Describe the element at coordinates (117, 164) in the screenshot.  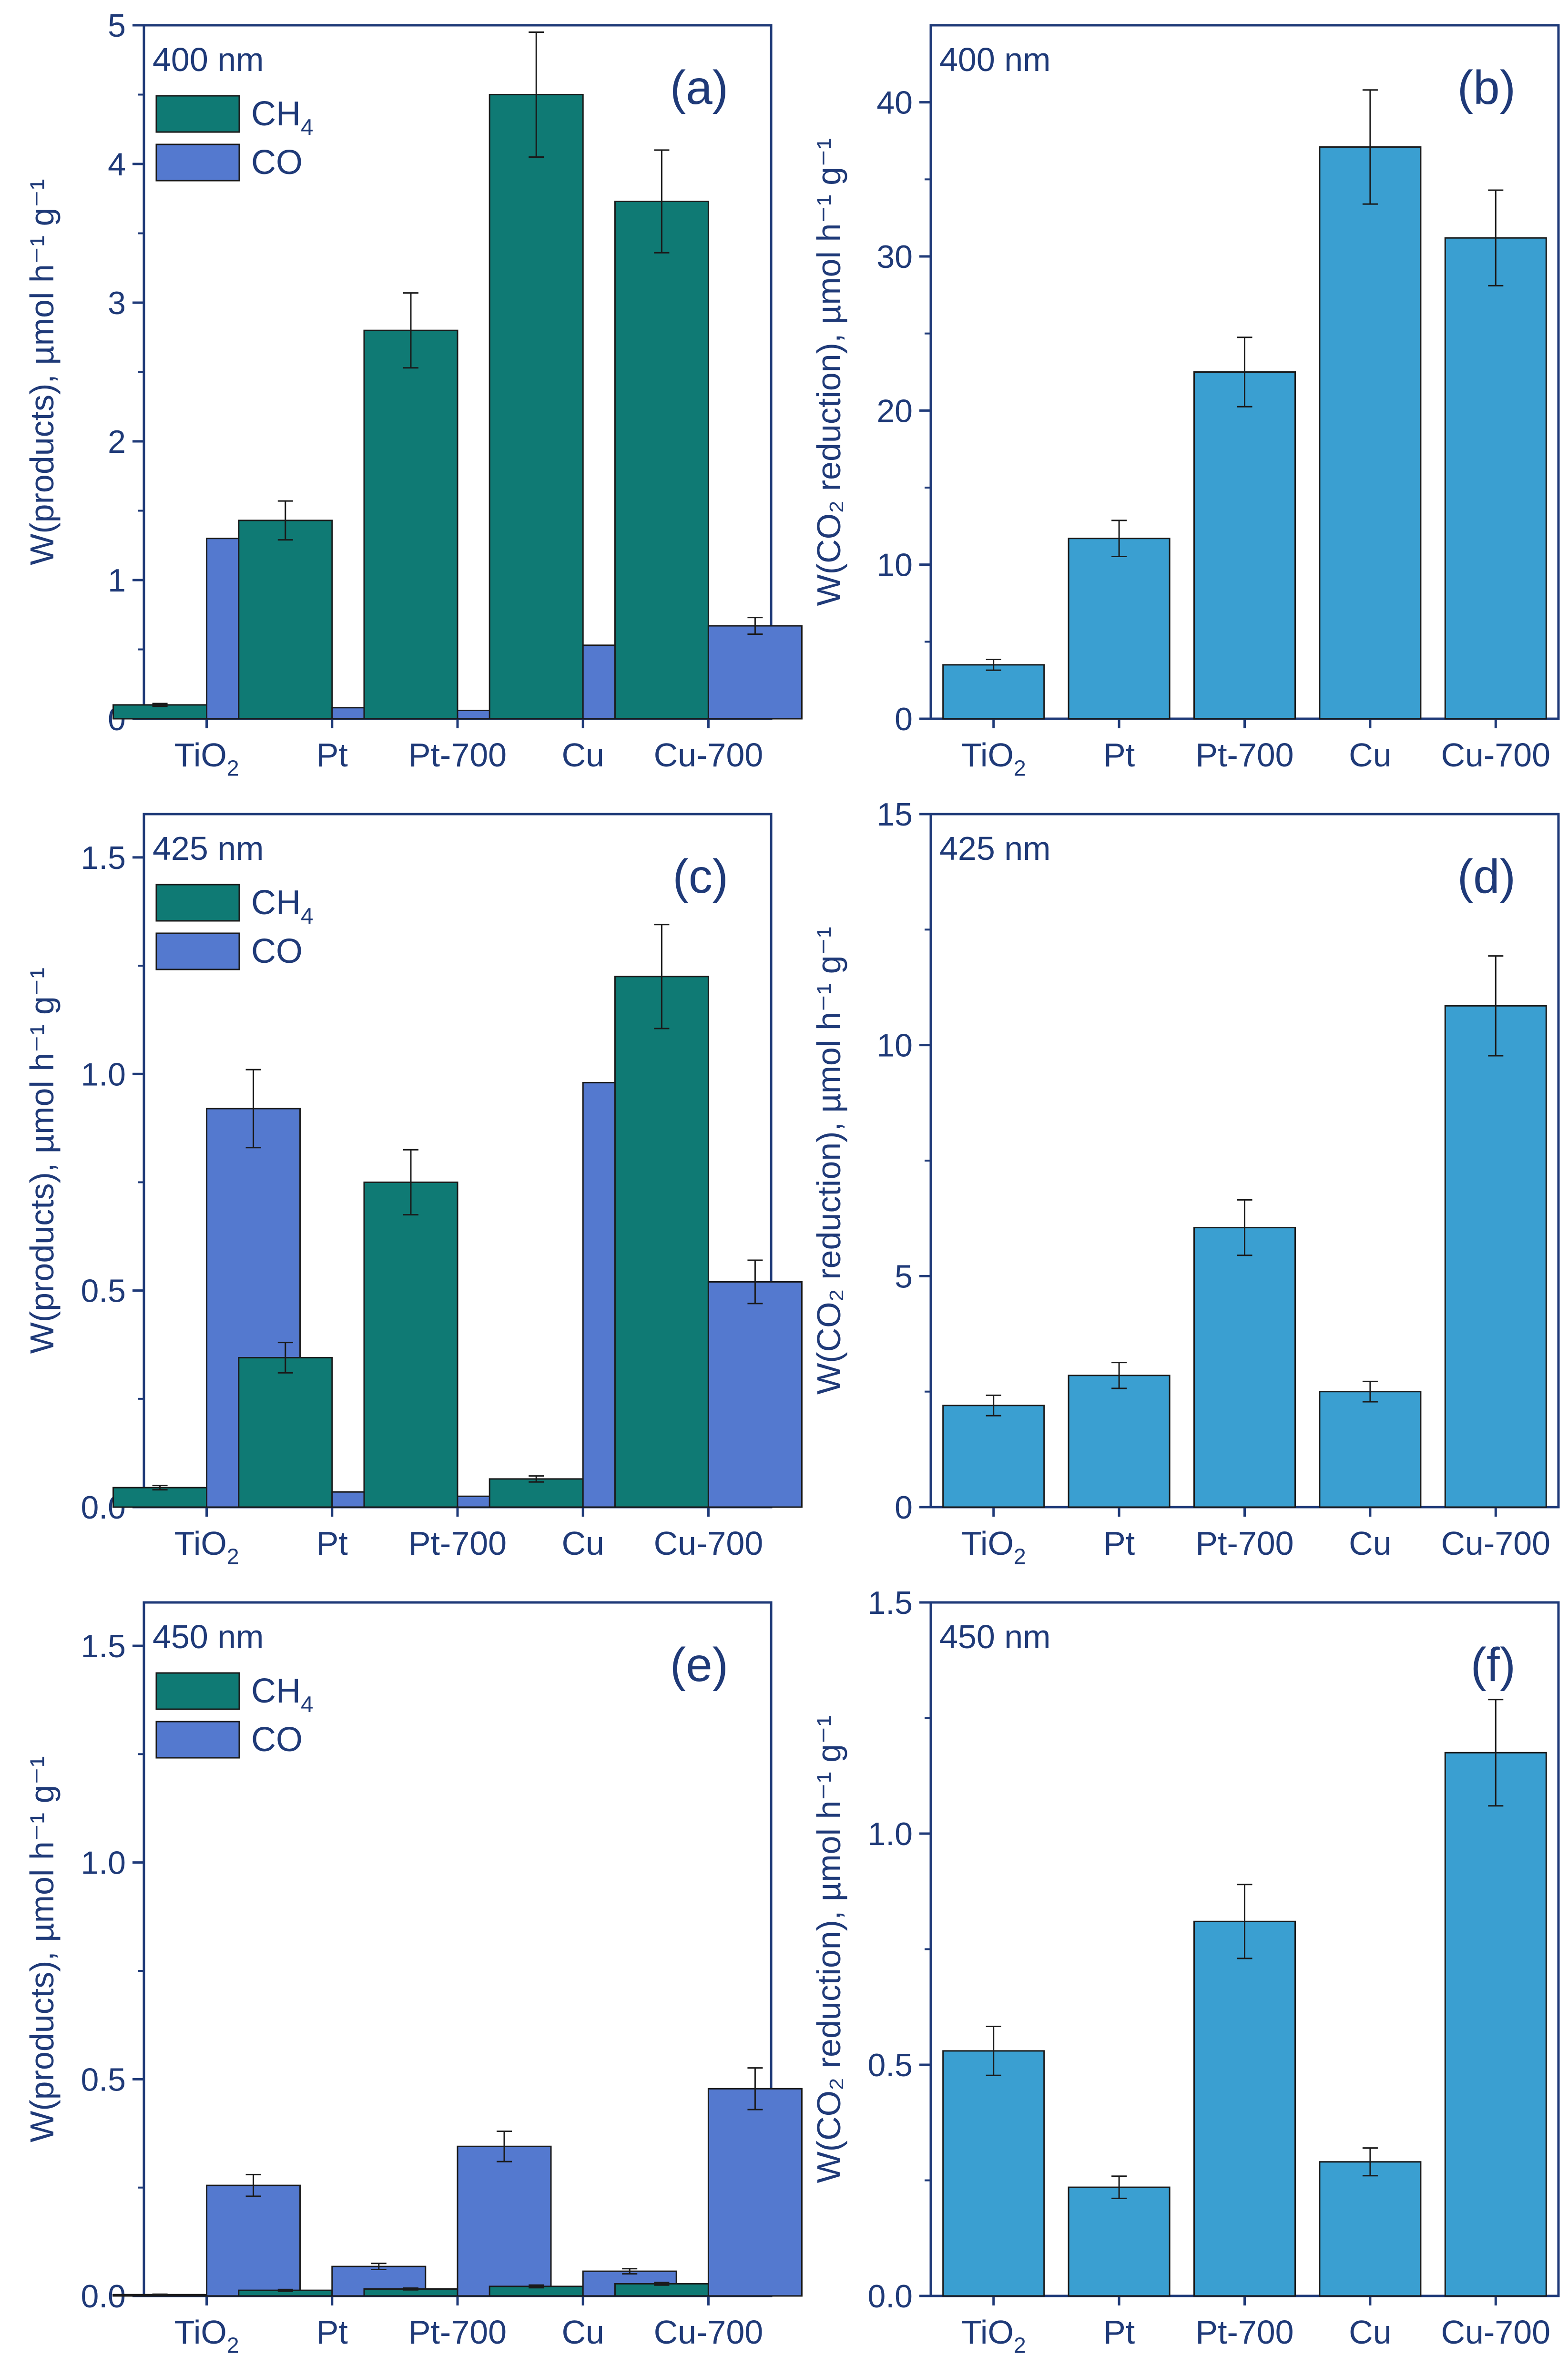
I see `y-tick-label: 4` at that location.